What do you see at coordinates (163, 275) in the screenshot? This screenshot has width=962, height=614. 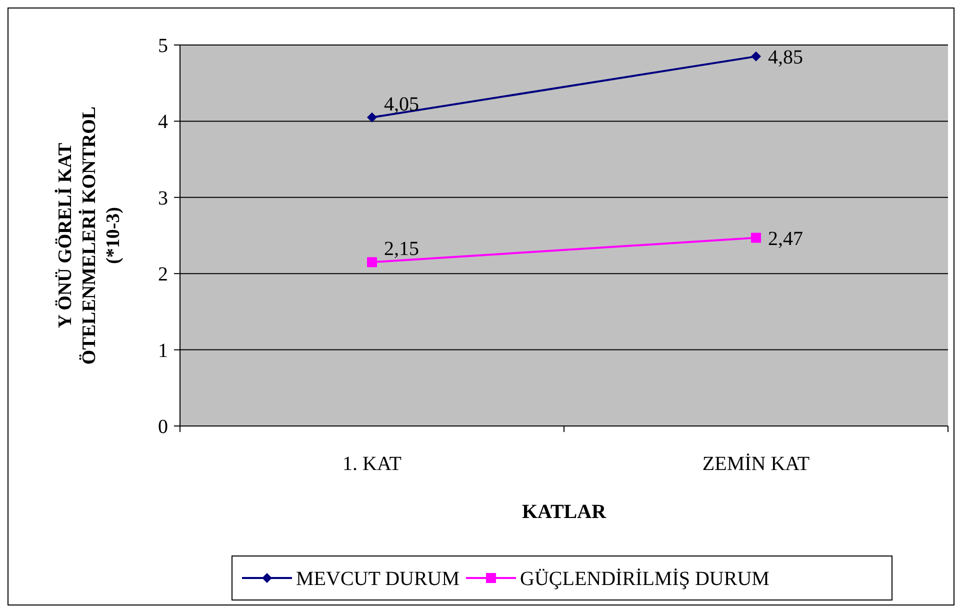 I see `y-tick-label: 2` at bounding box center [163, 275].